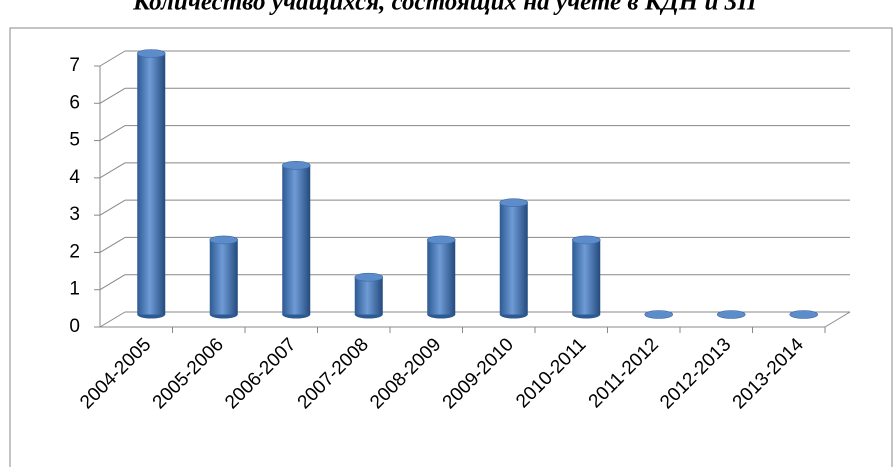  Describe the element at coordinates (74, 214) in the screenshot. I see `y-tick-label: 3` at that location.